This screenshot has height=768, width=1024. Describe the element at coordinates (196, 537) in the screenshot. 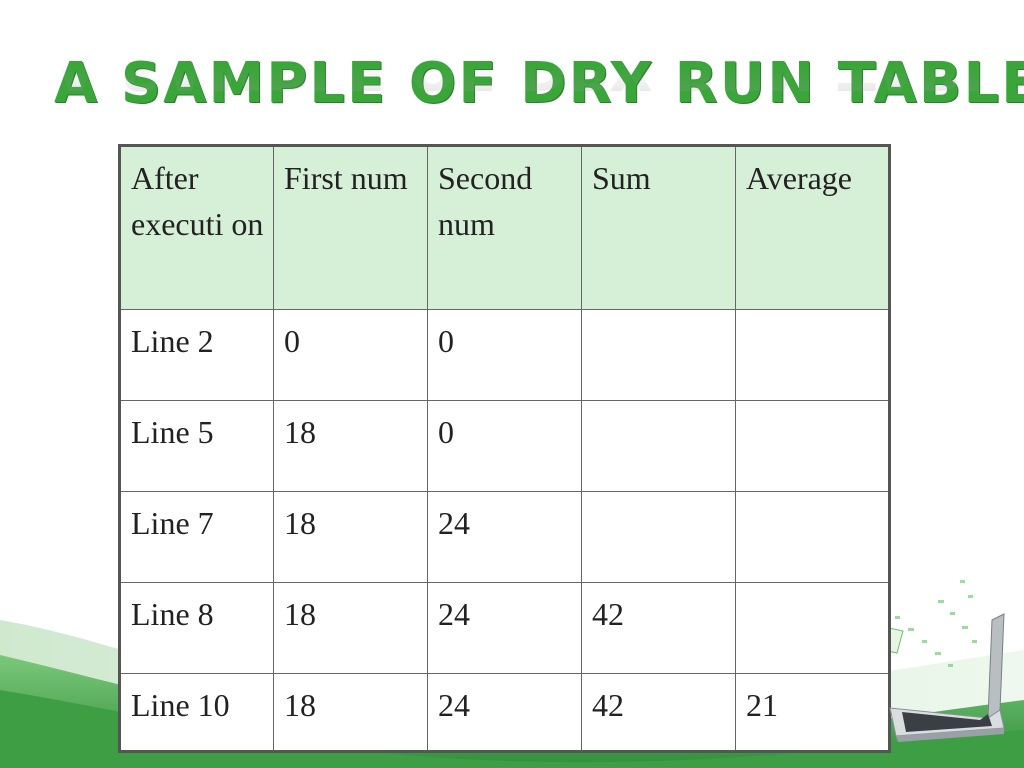

I see `table-cell: Line 7` at that location.